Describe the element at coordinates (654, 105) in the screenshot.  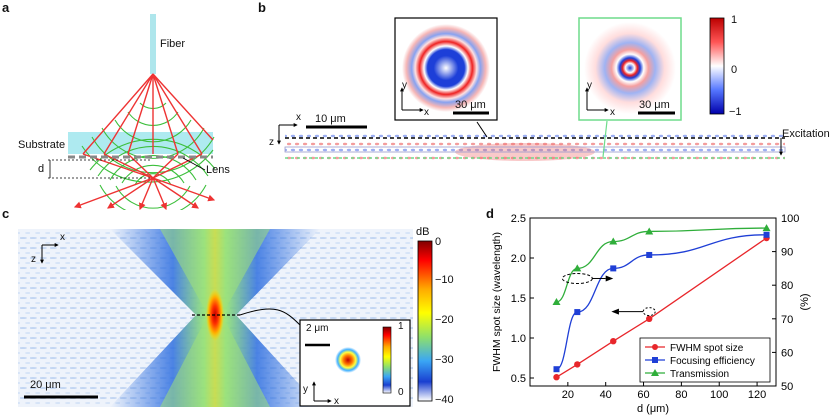
I see `scalebar-inset-right-label: 30 μm` at that location.